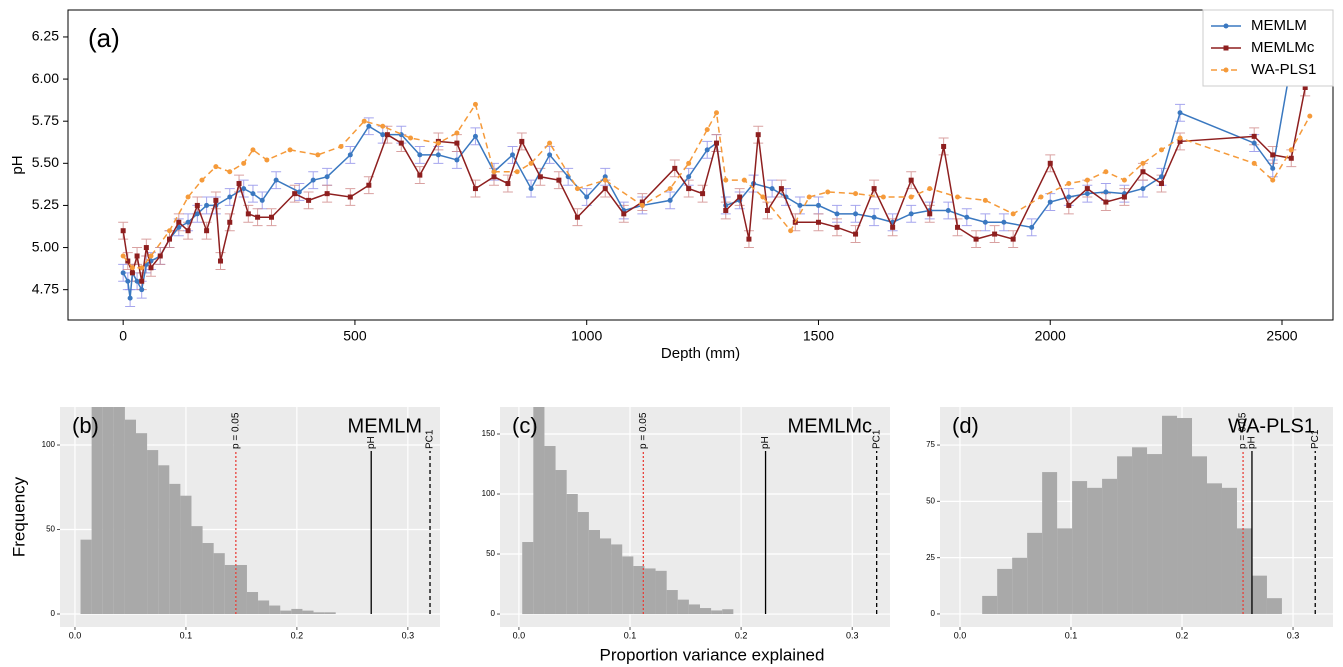  Describe the element at coordinates (489, 433) in the screenshot. I see `y-tick-label: 150` at that location.